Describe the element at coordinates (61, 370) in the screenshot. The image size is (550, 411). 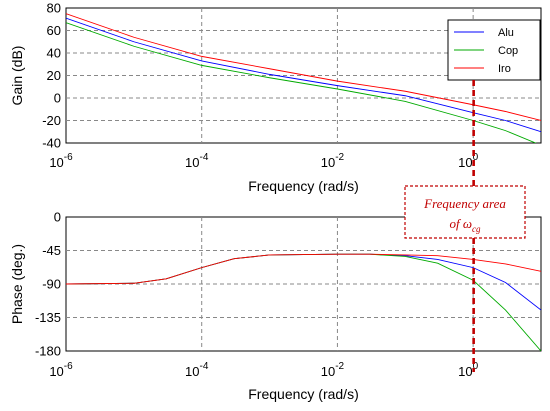
I see `phase-x-tick-label: 10⁻⁶` at that location.